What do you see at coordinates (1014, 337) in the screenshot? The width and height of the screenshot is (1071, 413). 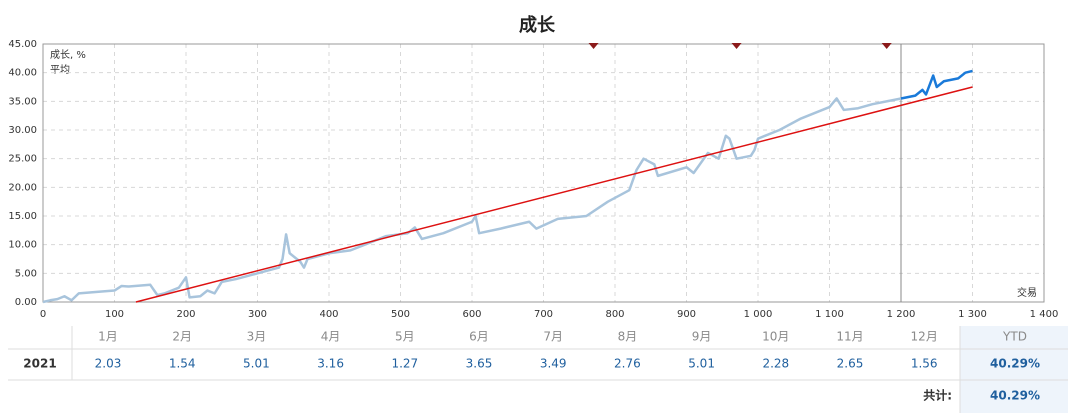 I see `table-header: YTD` at bounding box center [1014, 337].